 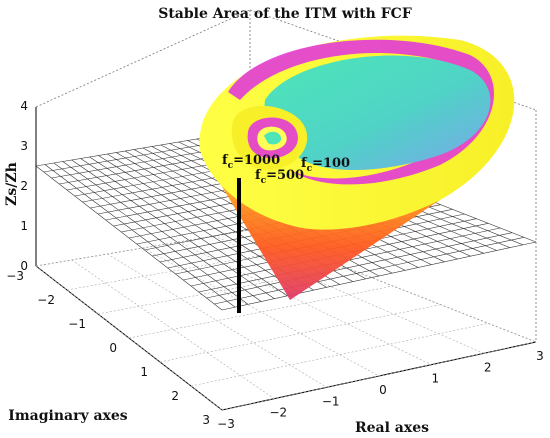 What do you see at coordinates (46, 300) in the screenshot?
I see `y-tick-label: −2` at bounding box center [46, 300].